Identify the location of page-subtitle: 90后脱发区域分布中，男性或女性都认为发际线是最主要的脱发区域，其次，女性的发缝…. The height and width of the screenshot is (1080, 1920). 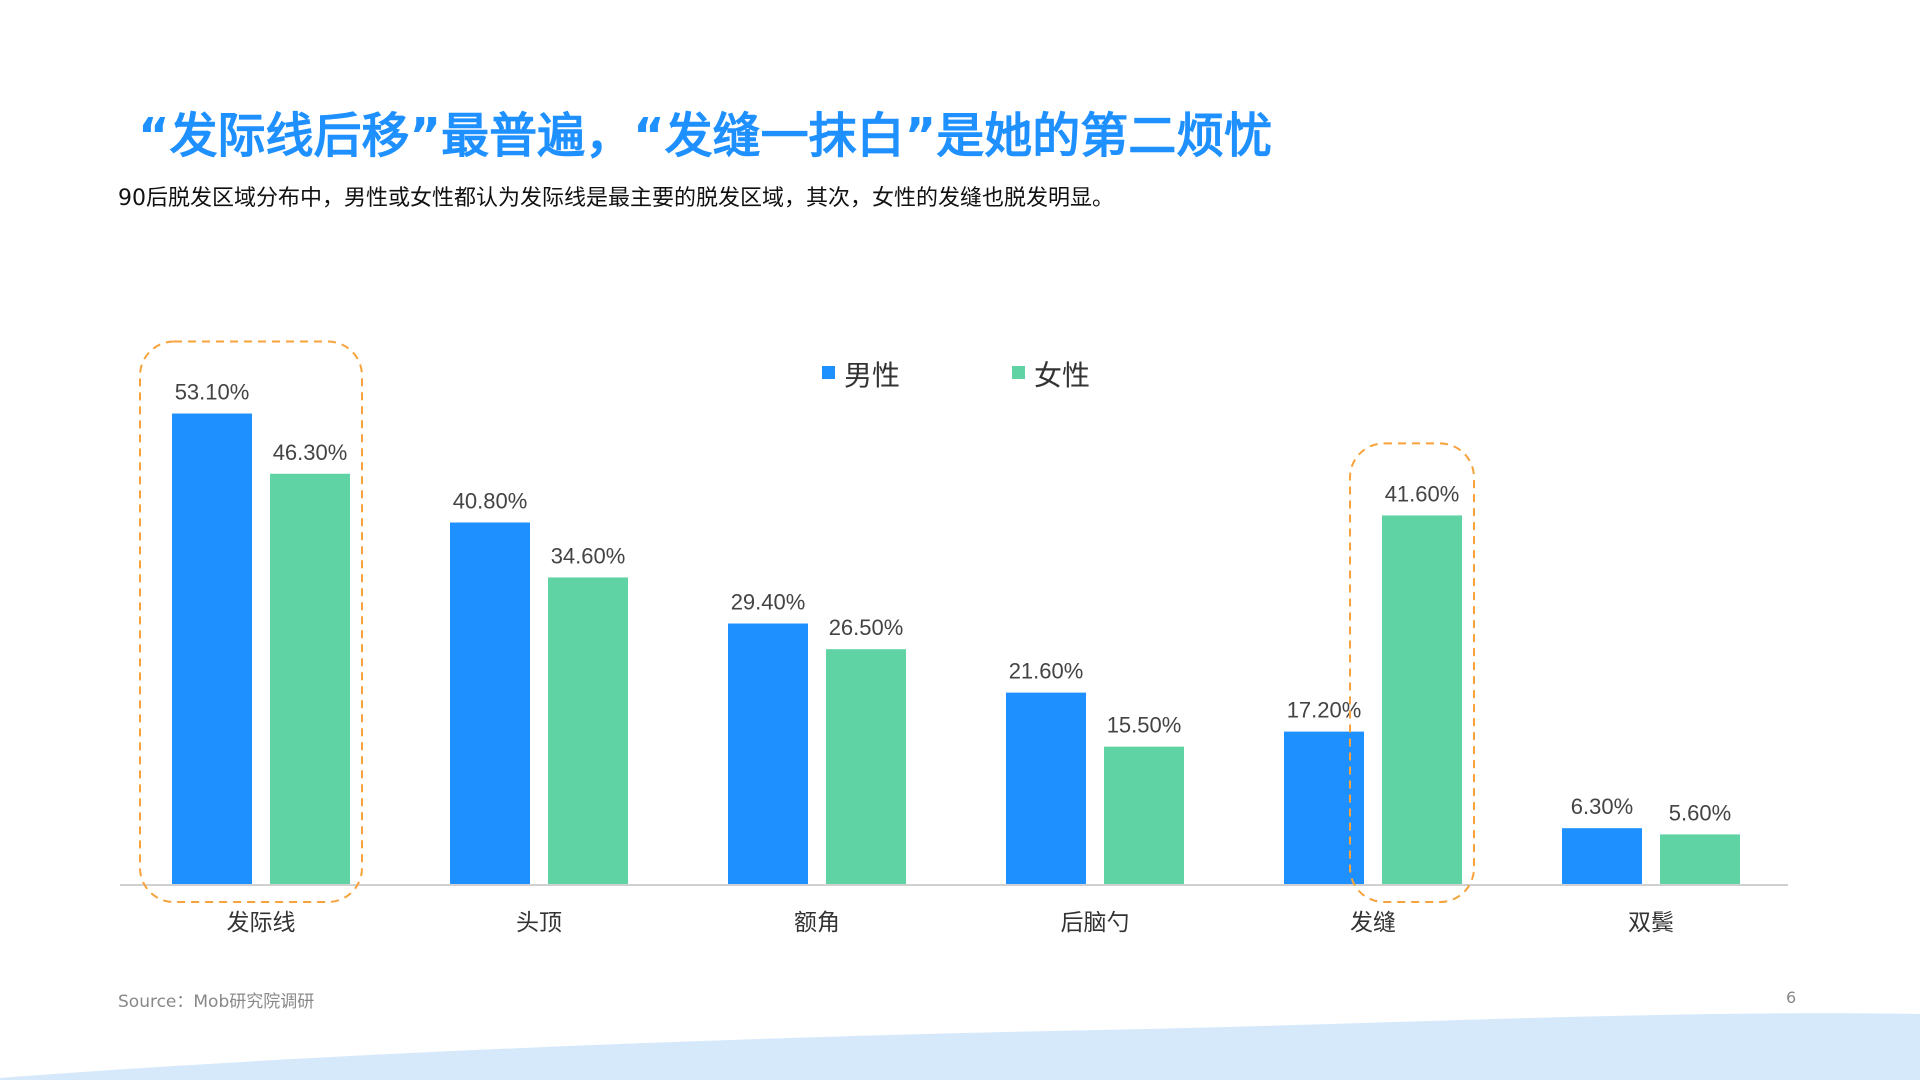
(616, 198).